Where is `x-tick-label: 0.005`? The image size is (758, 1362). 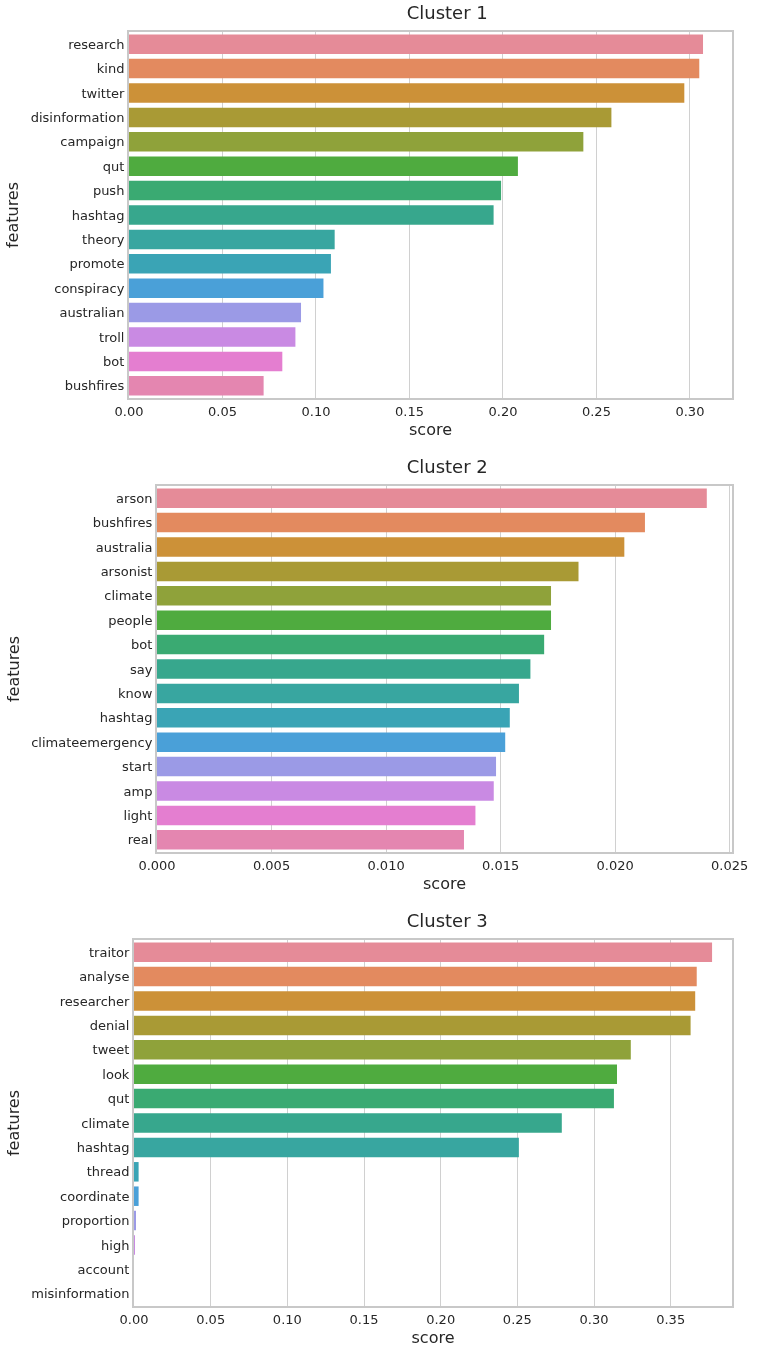
x-tick-label: 0.005 is located at coordinates (271, 865).